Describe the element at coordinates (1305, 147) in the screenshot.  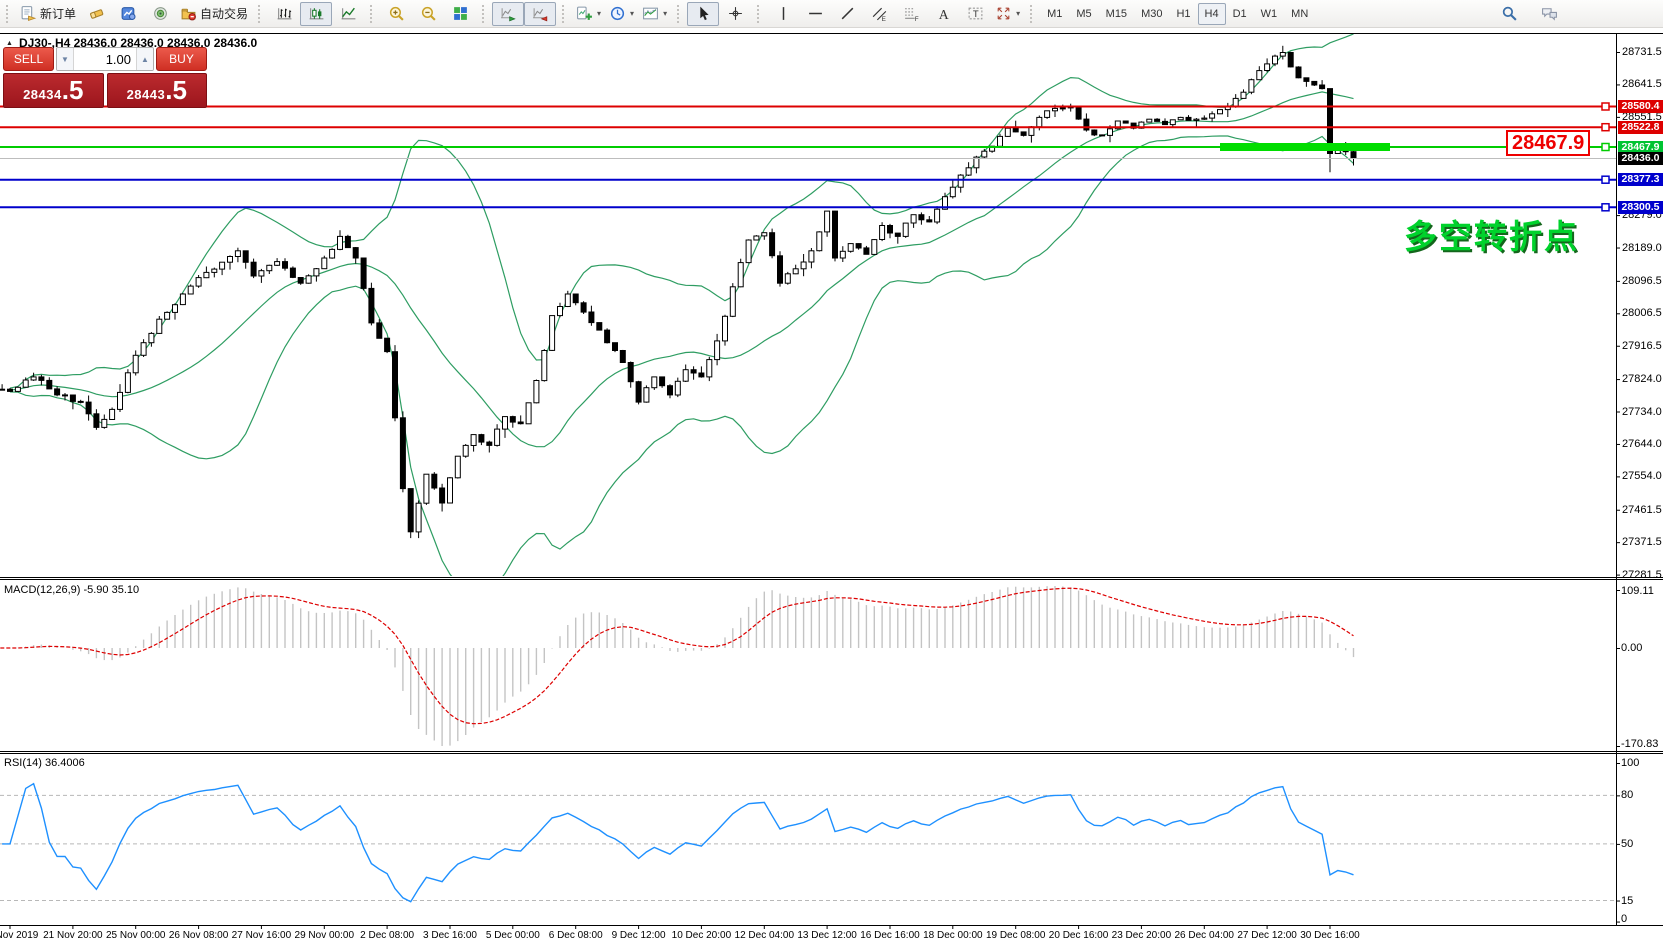
I see `support-highlight-bar` at that location.